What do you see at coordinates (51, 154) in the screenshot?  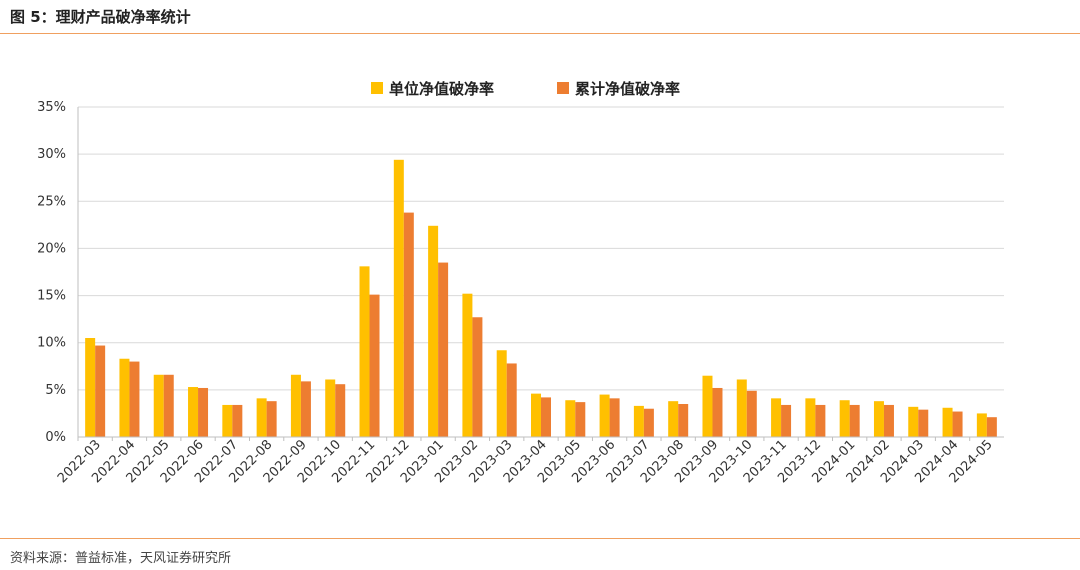 I see `y-tick-label: 30%` at bounding box center [51, 154].